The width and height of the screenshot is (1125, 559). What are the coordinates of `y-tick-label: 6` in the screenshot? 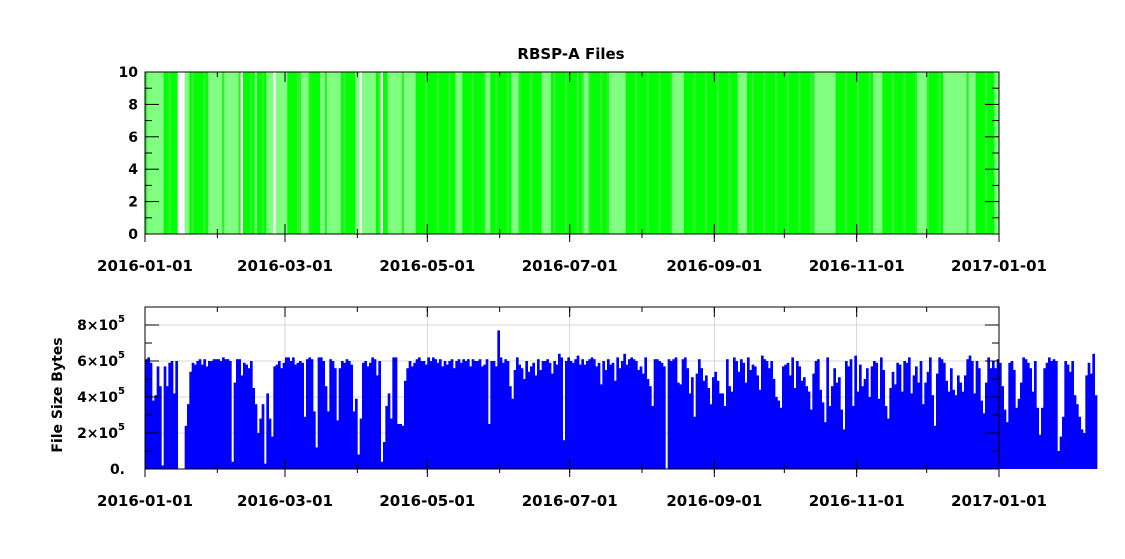 It's located at (133, 138).